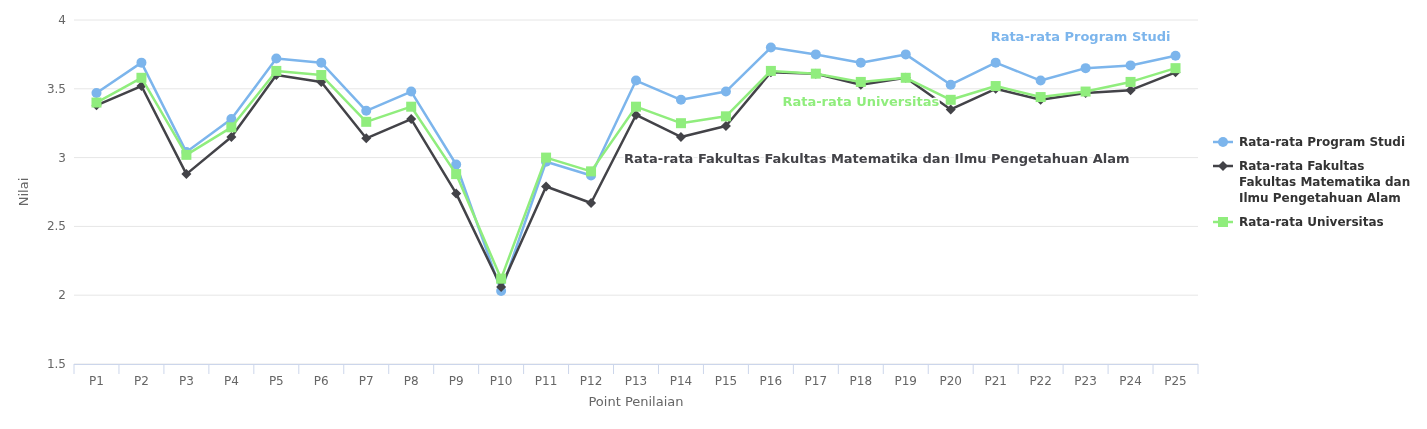 The height and width of the screenshot is (429, 1427). I want to click on x-tick-label: P6, so click(321, 381).